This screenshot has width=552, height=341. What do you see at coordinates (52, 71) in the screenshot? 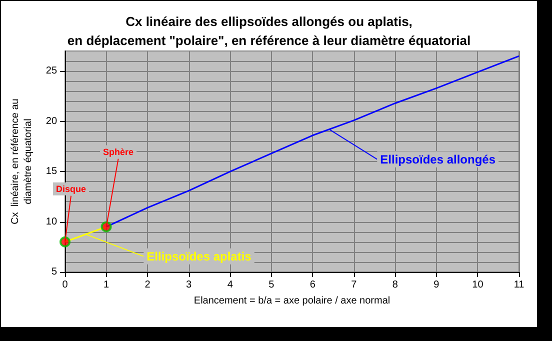
I see `y-tick-label: 25` at bounding box center [52, 71].